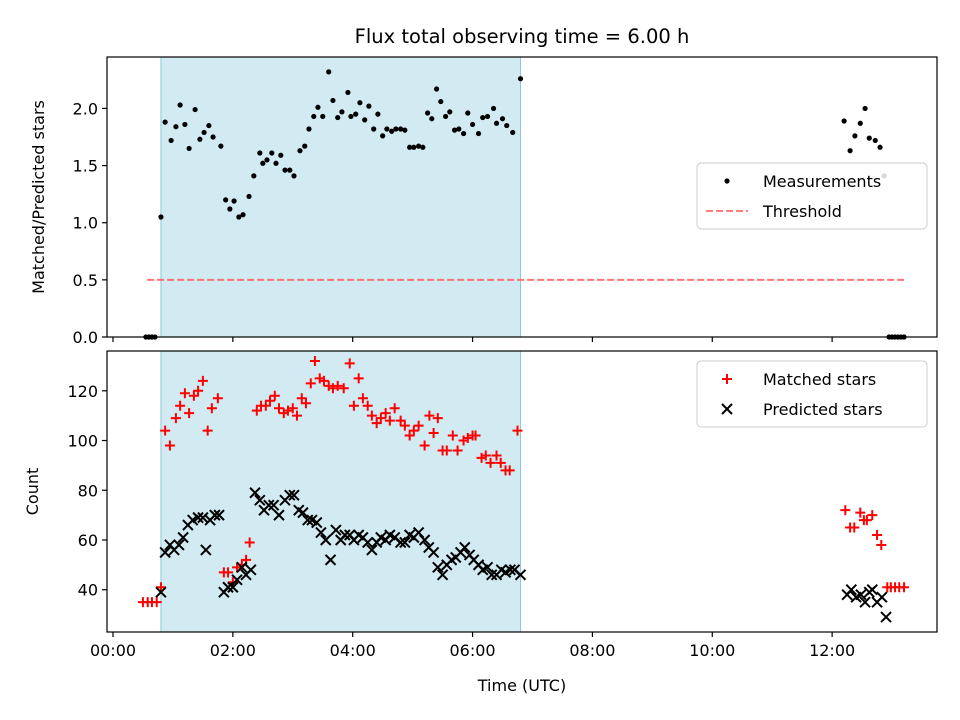 The image size is (960, 720). I want to click on legend-marker-plus, so click(727, 379).